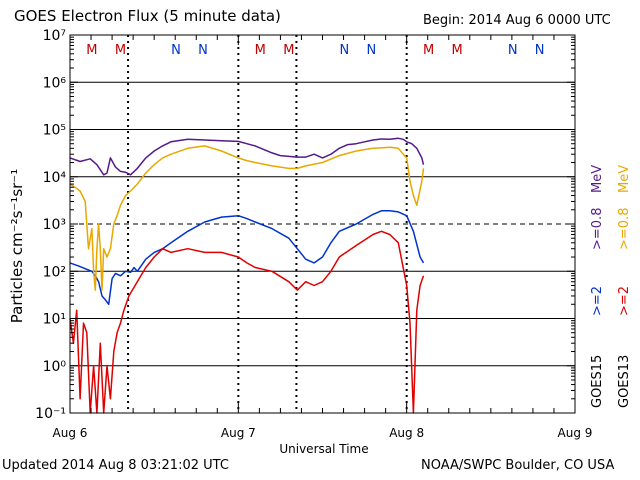 The image size is (640, 480). I want to click on y-axis-label: Particles cm⁻²s⁻¹sr⁻¹, so click(17, 246).